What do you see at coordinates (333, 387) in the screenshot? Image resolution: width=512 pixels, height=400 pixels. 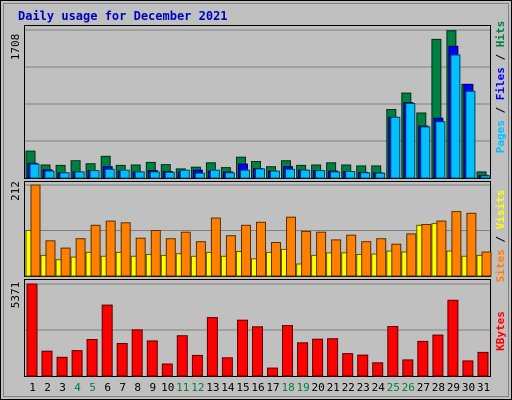 I see `day-label: 21` at bounding box center [333, 387].